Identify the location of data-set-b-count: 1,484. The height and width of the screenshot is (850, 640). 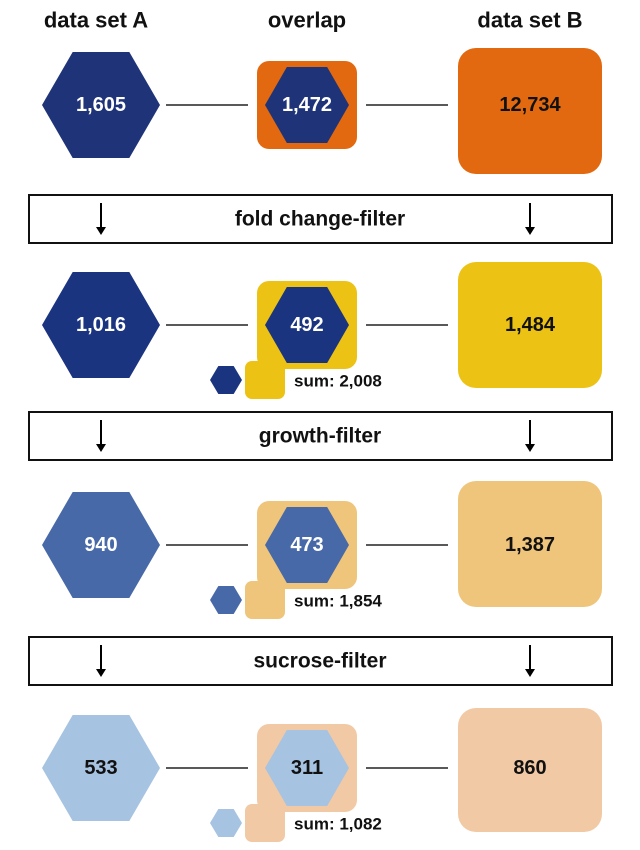
(530, 325).